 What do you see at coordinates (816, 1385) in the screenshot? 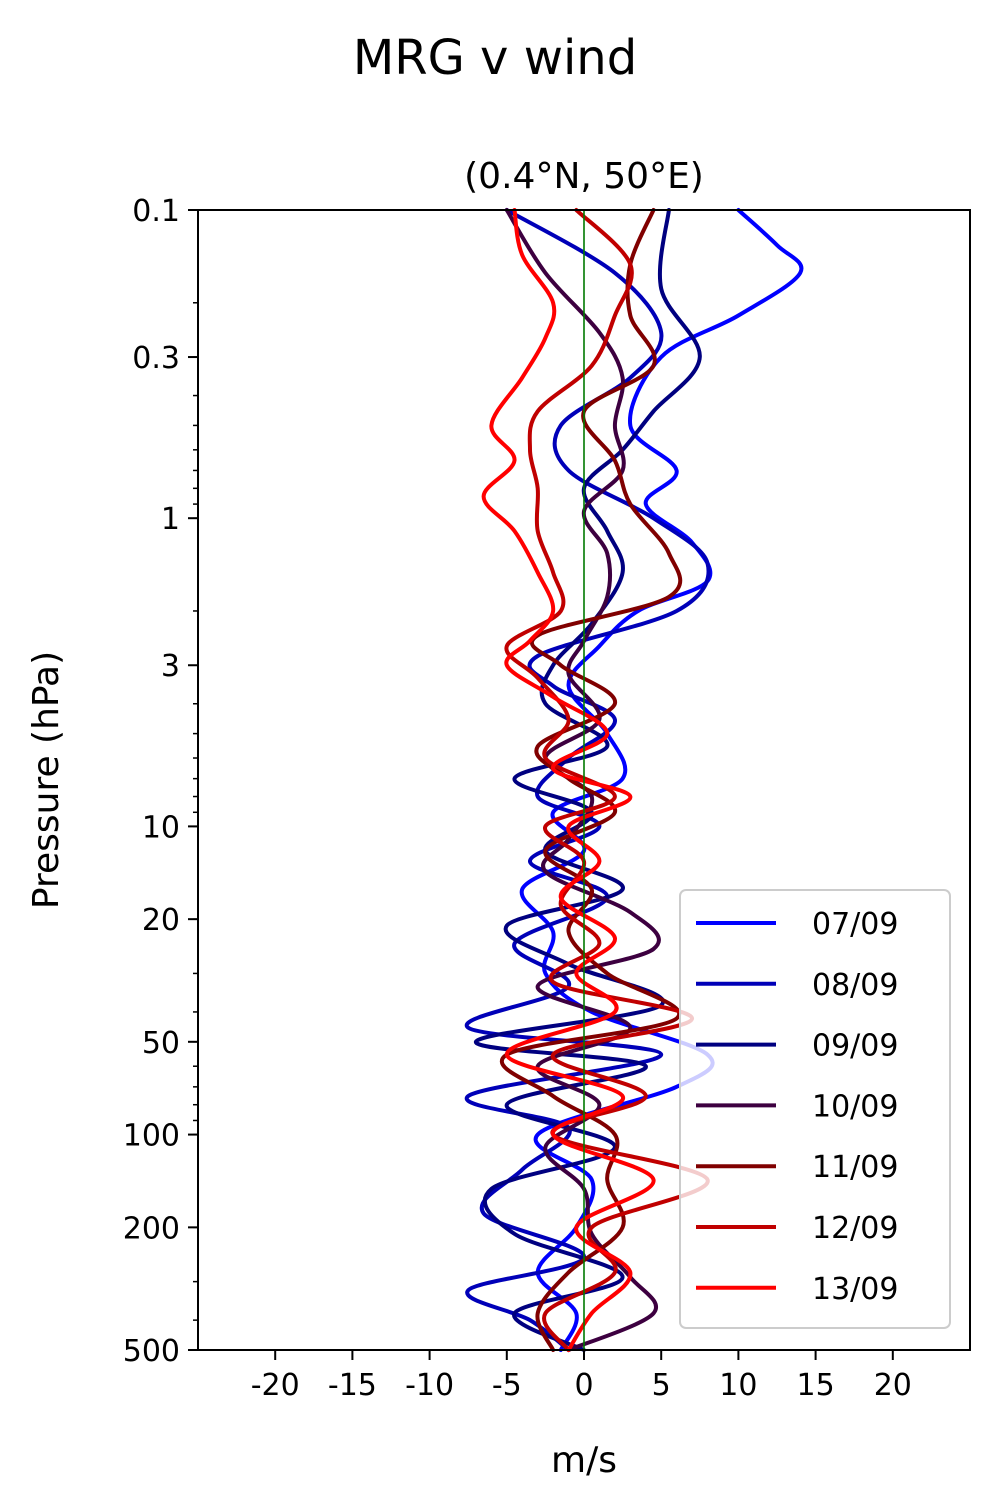
I see `x-tick-label: 15` at bounding box center [816, 1385].